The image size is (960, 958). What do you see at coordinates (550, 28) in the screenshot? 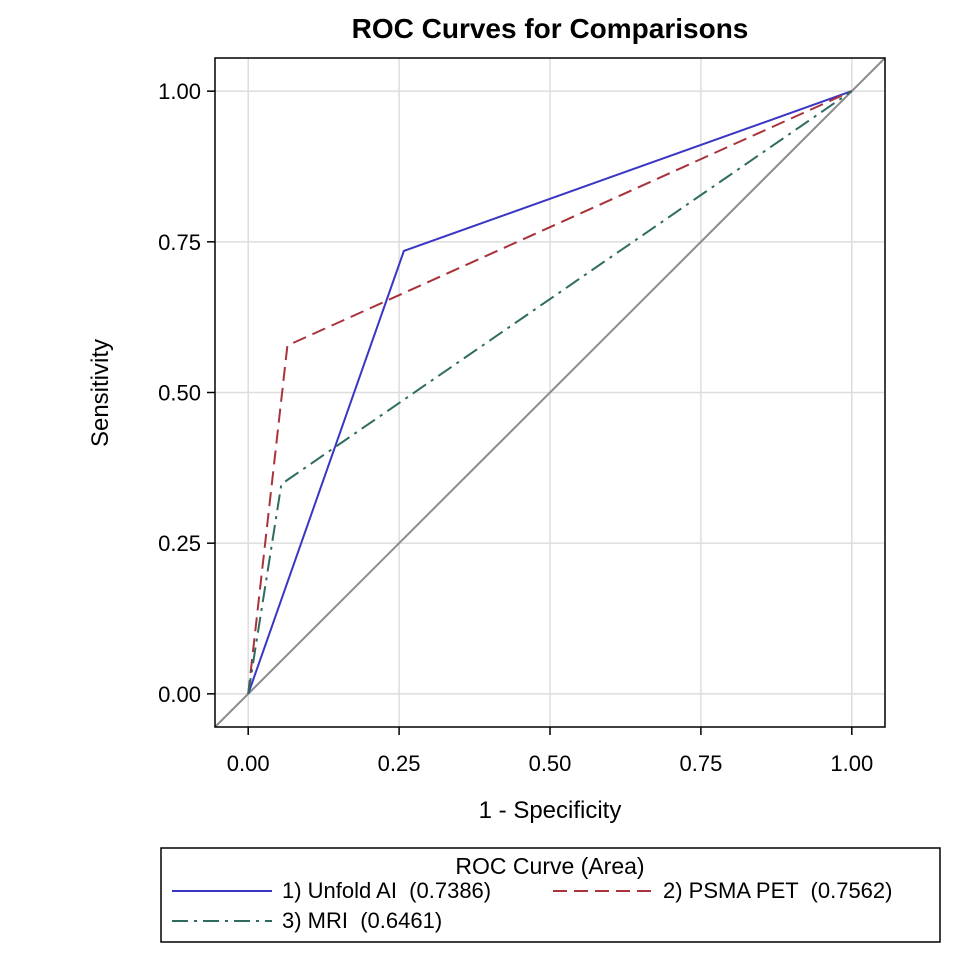
I see `chart-title: ROC Curves for Comparisons` at bounding box center [550, 28].